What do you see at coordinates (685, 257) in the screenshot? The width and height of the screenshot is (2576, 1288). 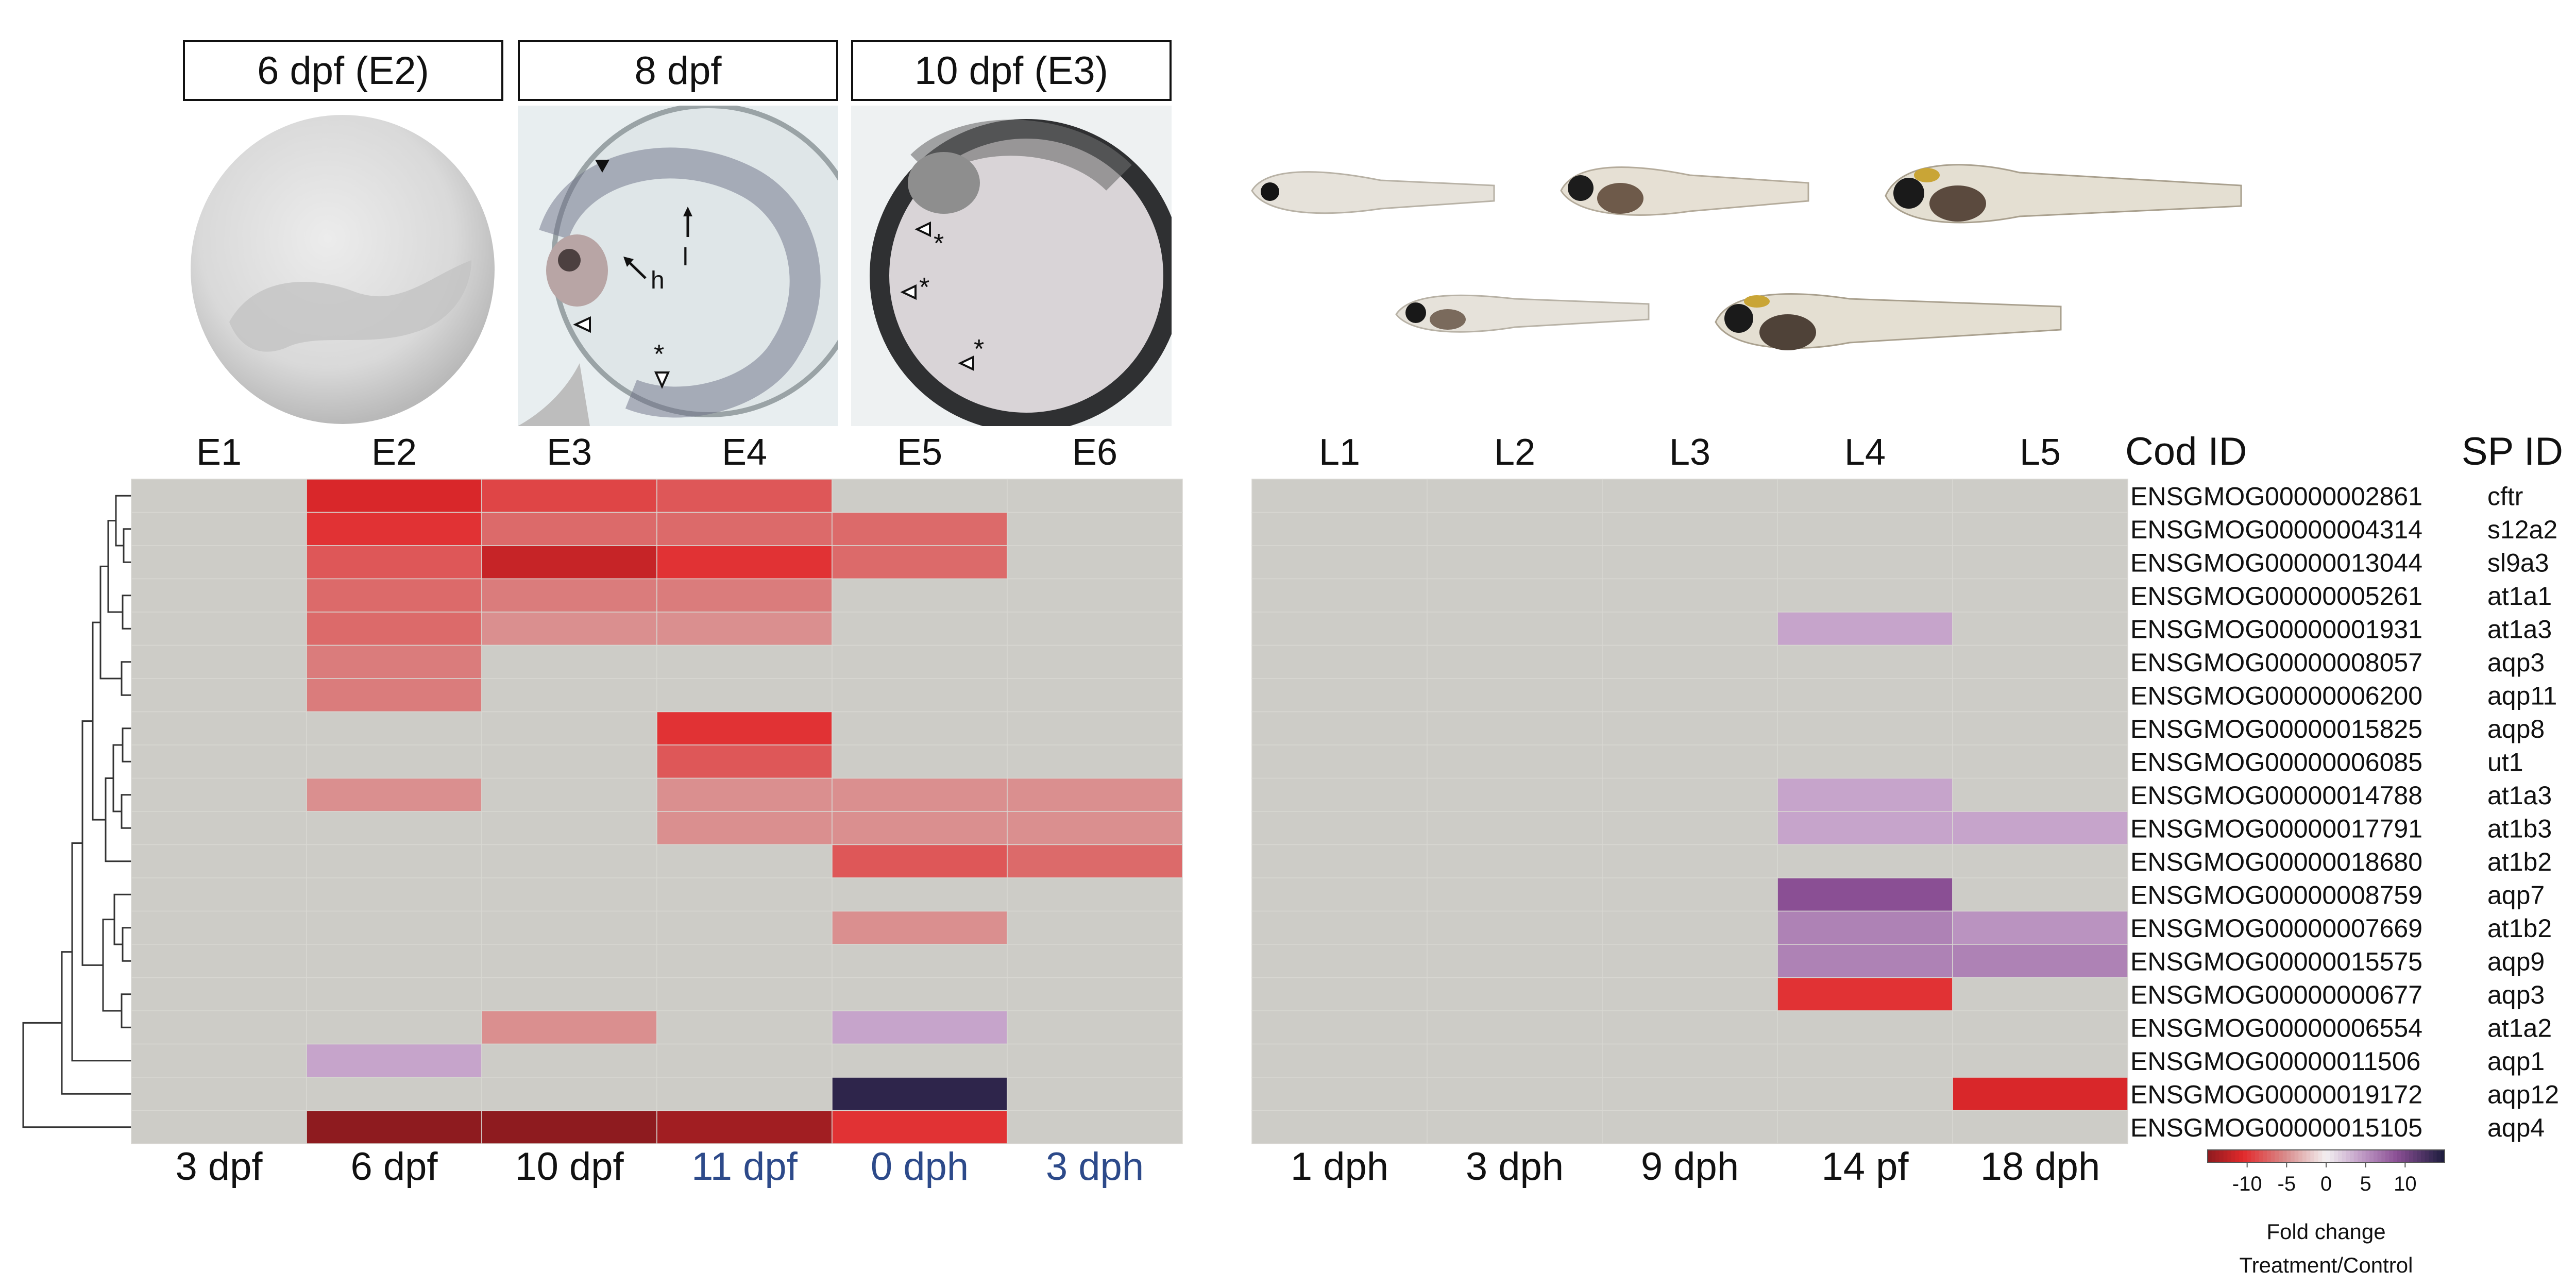 I see `annotation-l: l` at bounding box center [685, 257].